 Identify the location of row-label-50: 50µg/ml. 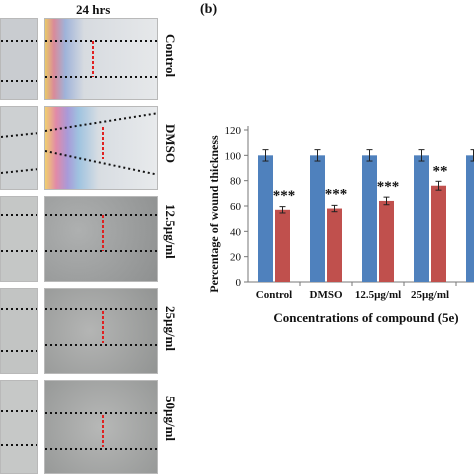
(170, 419).